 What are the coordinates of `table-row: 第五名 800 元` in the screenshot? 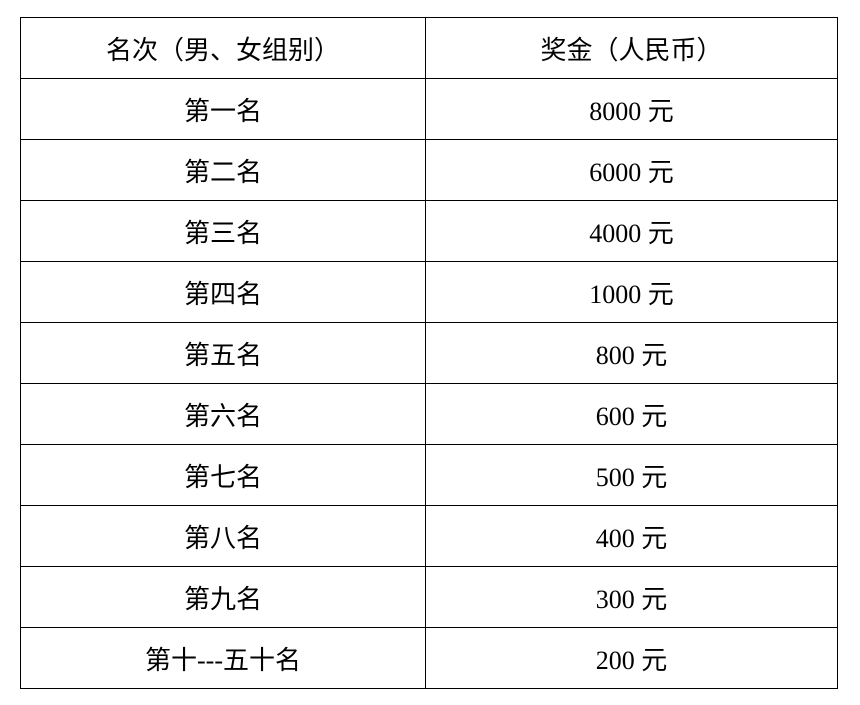 It's located at (429, 353).